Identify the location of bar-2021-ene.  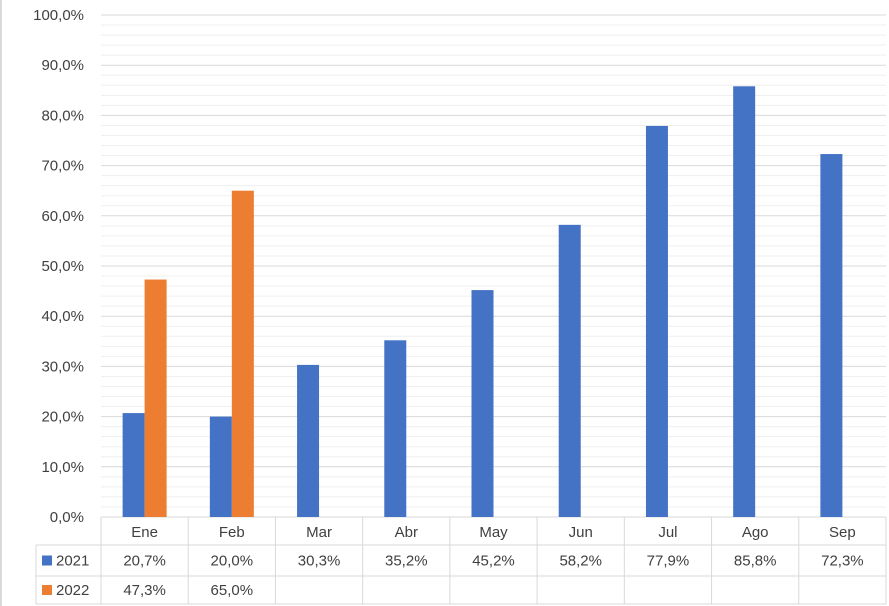
(133, 465).